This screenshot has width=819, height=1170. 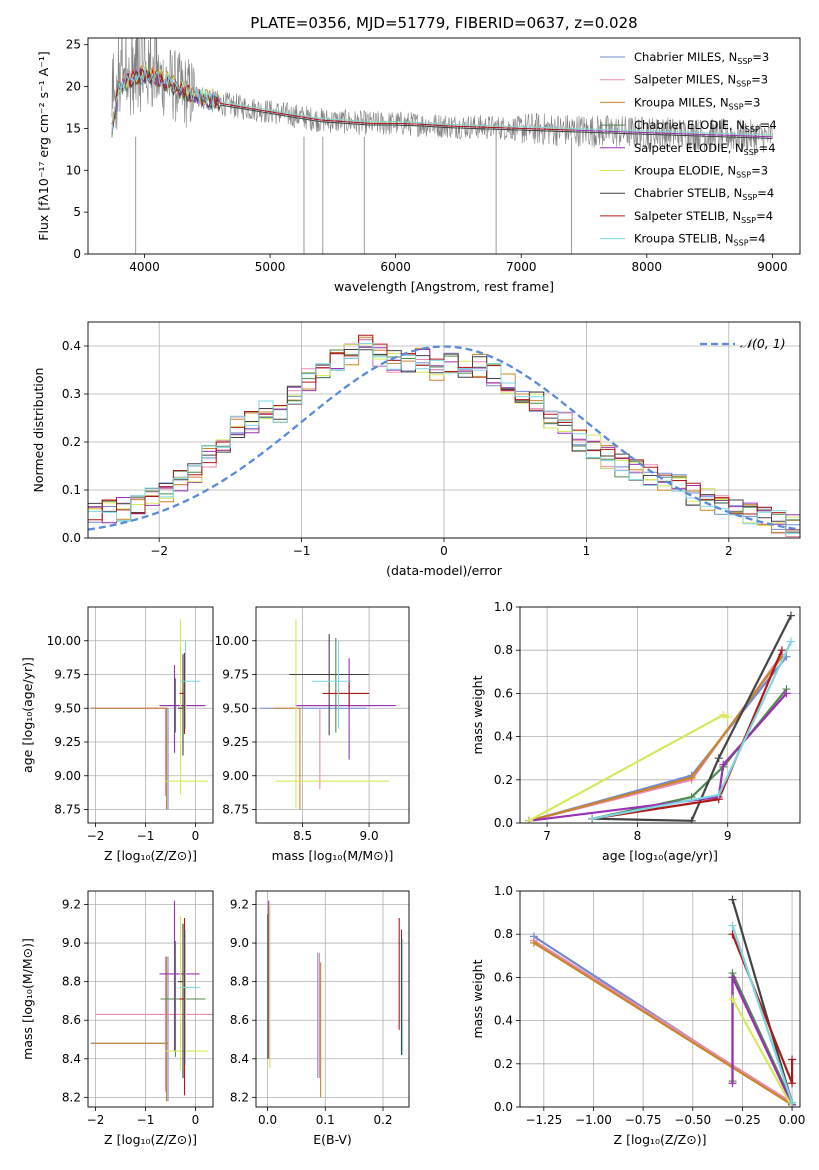 I want to click on weight_vs_Z-xtick-label: 0.00, so click(x=792, y=1120).